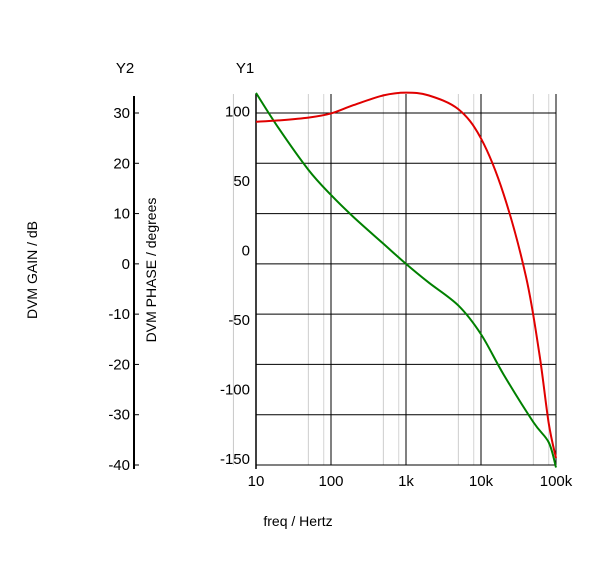 The height and width of the screenshot is (563, 600). I want to click on x-tick-labels: 10 100 1k 10k 100k, so click(410, 481).